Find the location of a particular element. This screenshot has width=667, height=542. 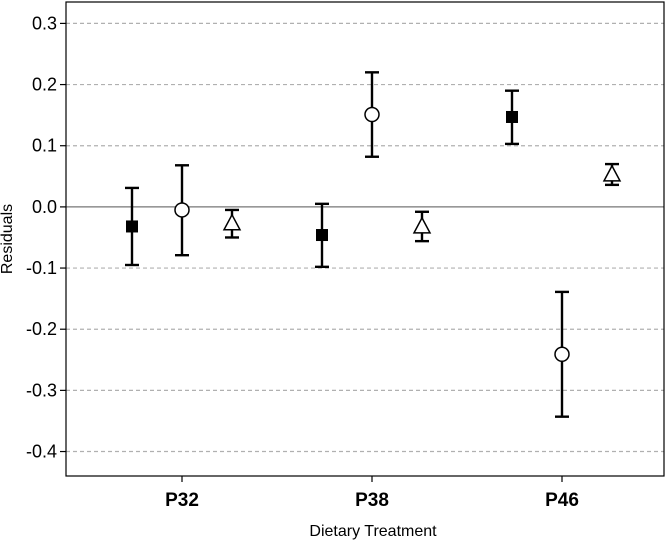

y-axis-label: Residuals is located at coordinates (8, 239).